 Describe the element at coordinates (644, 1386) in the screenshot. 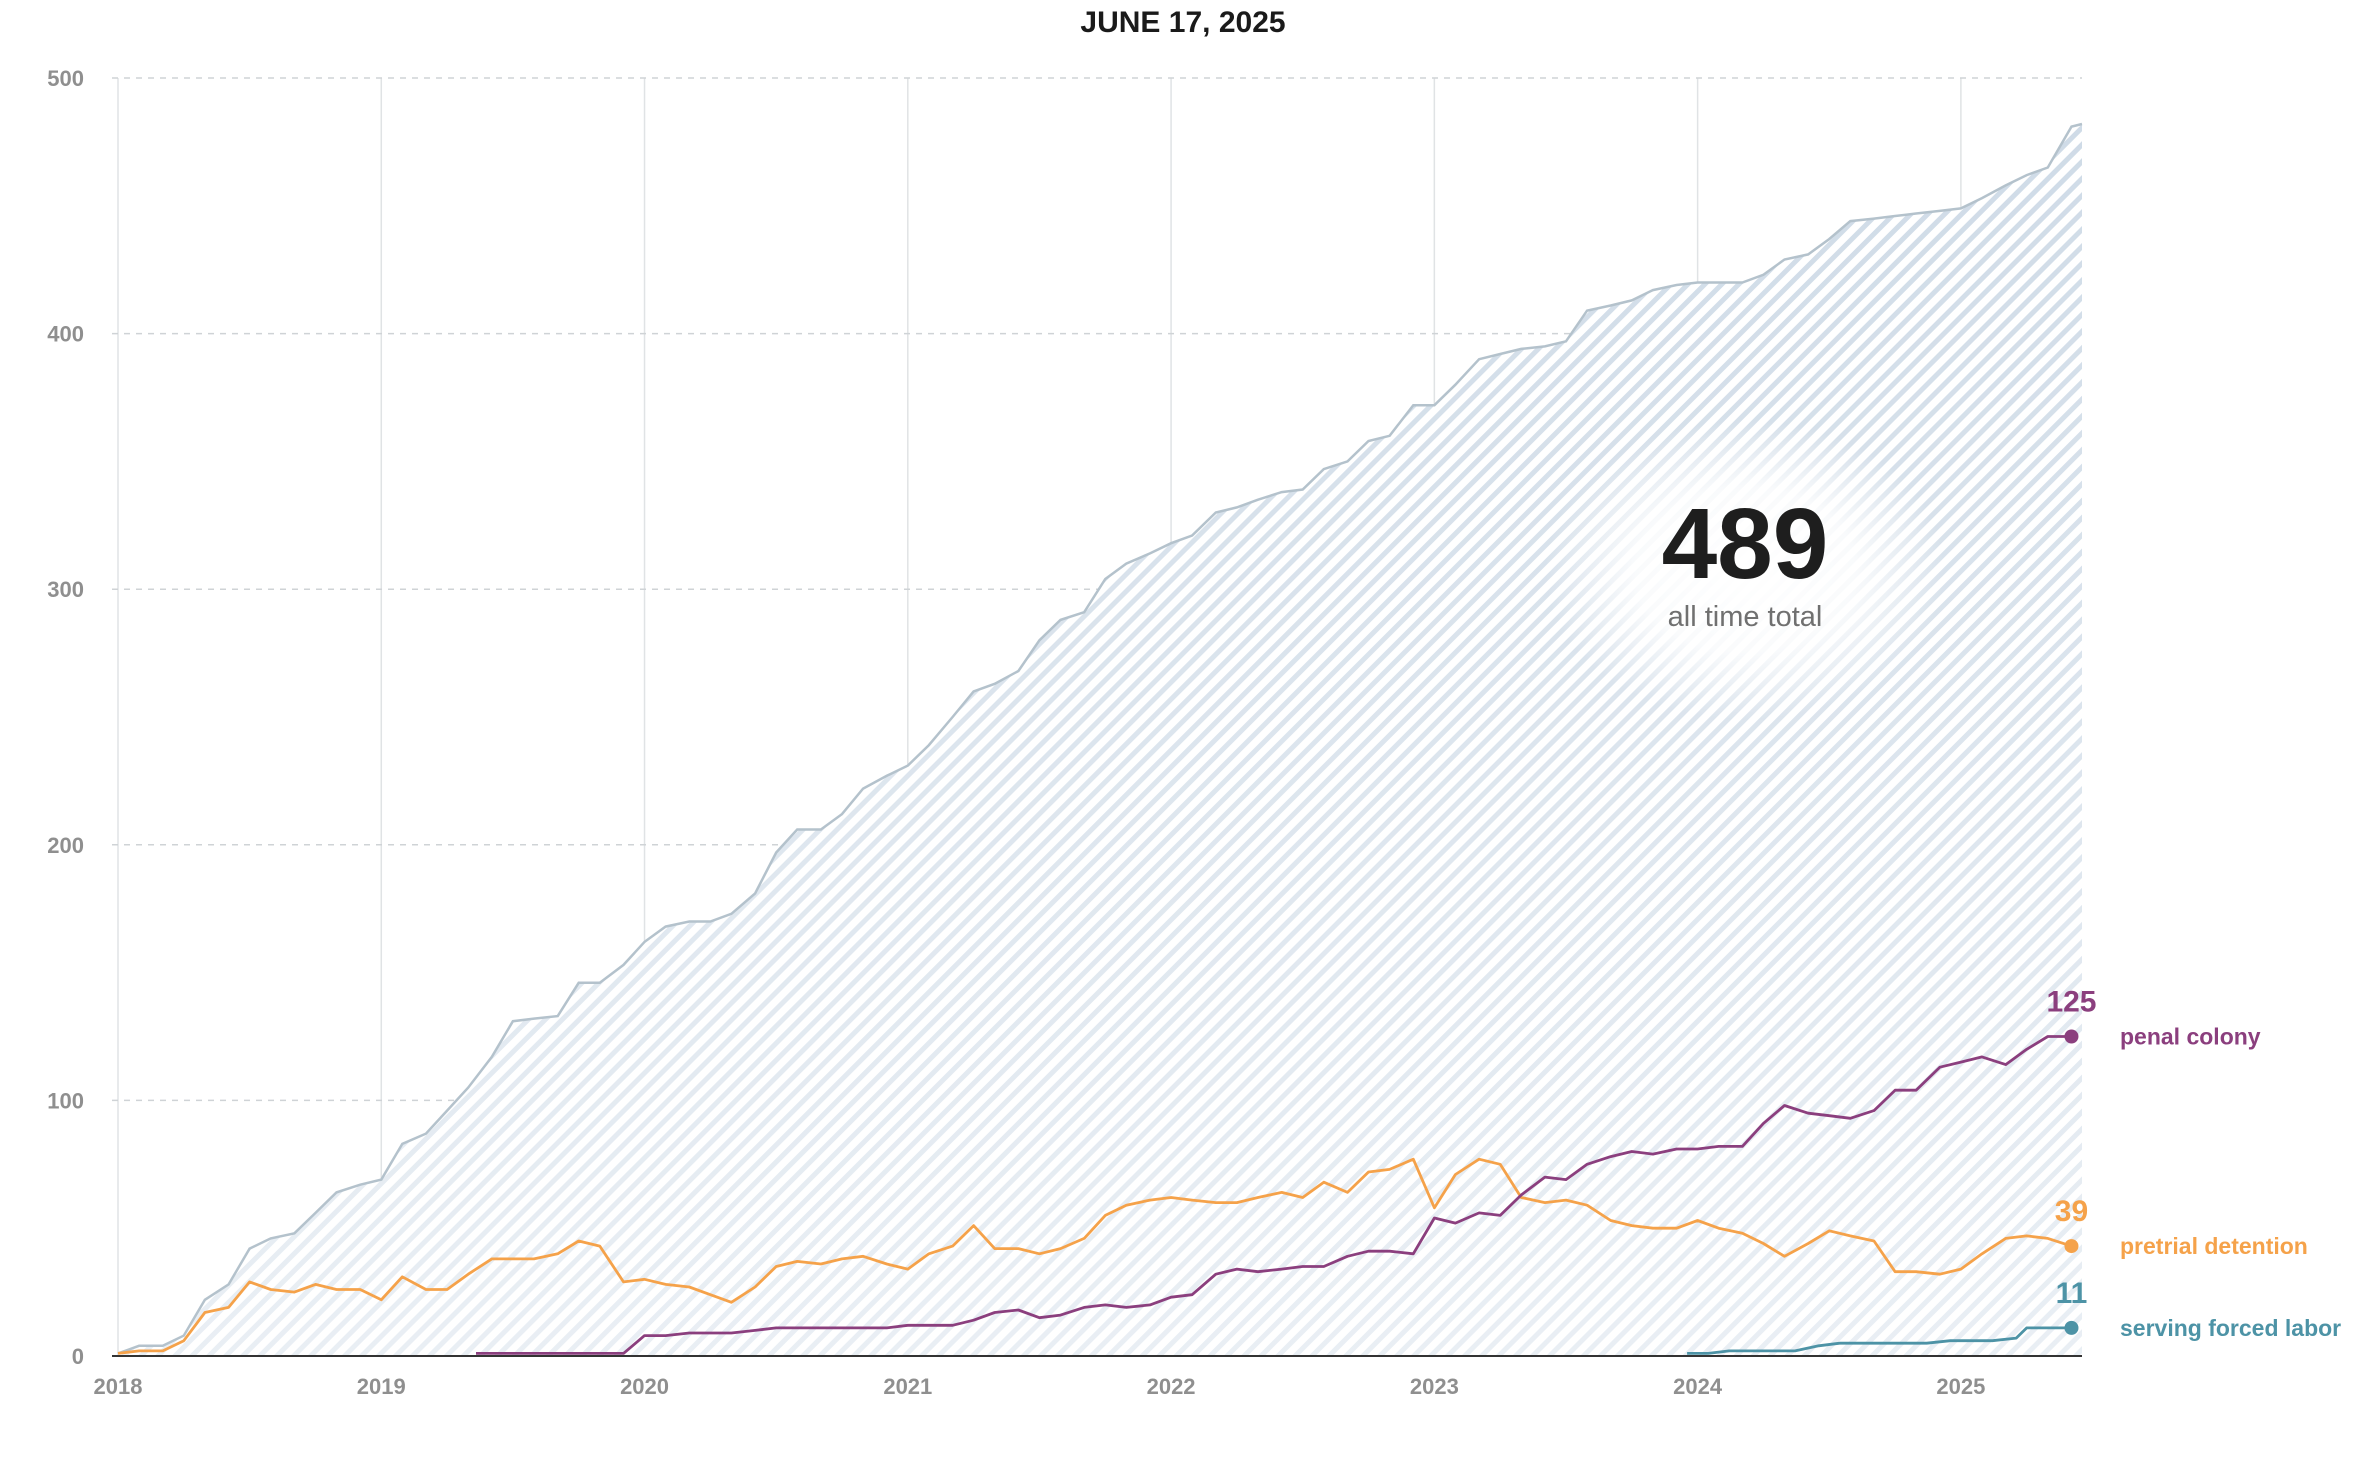

I see `x-tick-label-2020: 2020` at that location.